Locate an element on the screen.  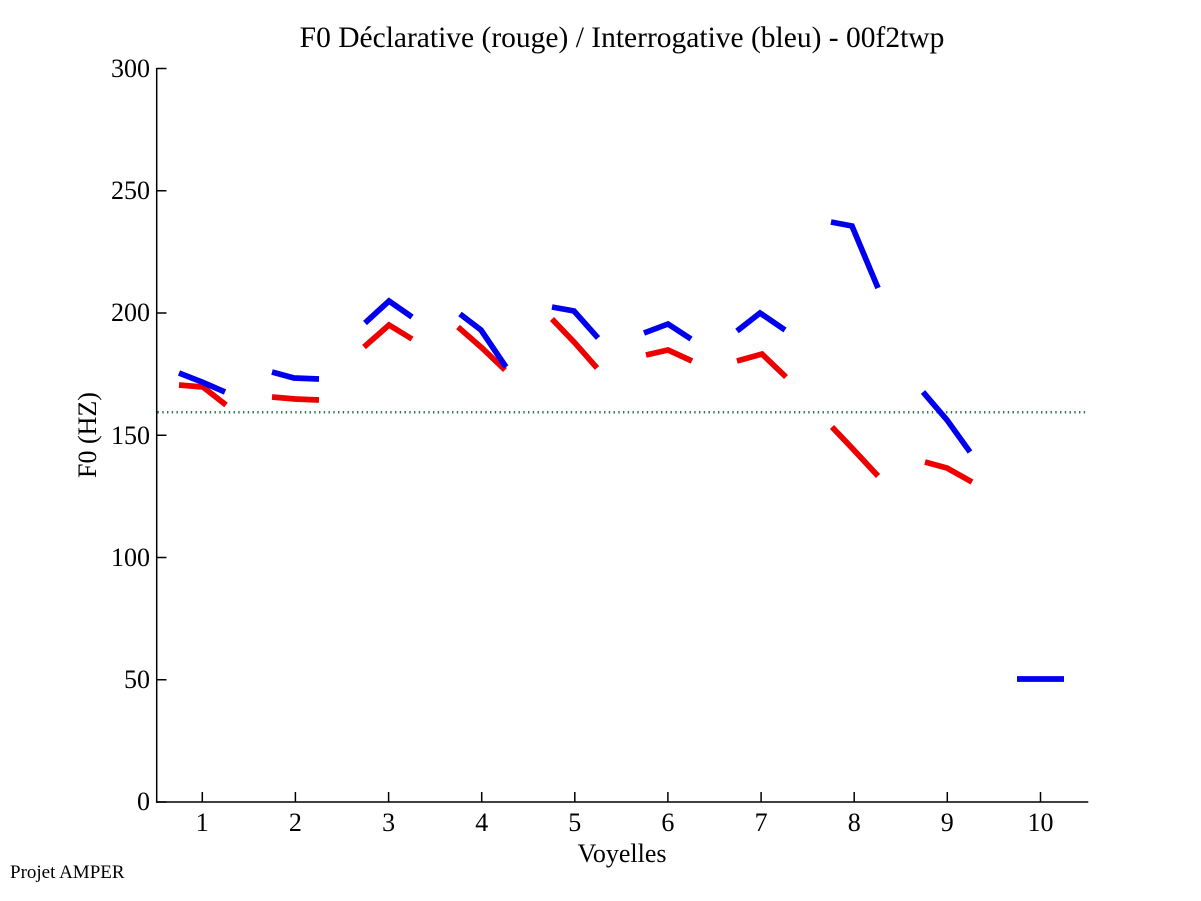
svg-text: 50 is located at coordinates (137, 679).